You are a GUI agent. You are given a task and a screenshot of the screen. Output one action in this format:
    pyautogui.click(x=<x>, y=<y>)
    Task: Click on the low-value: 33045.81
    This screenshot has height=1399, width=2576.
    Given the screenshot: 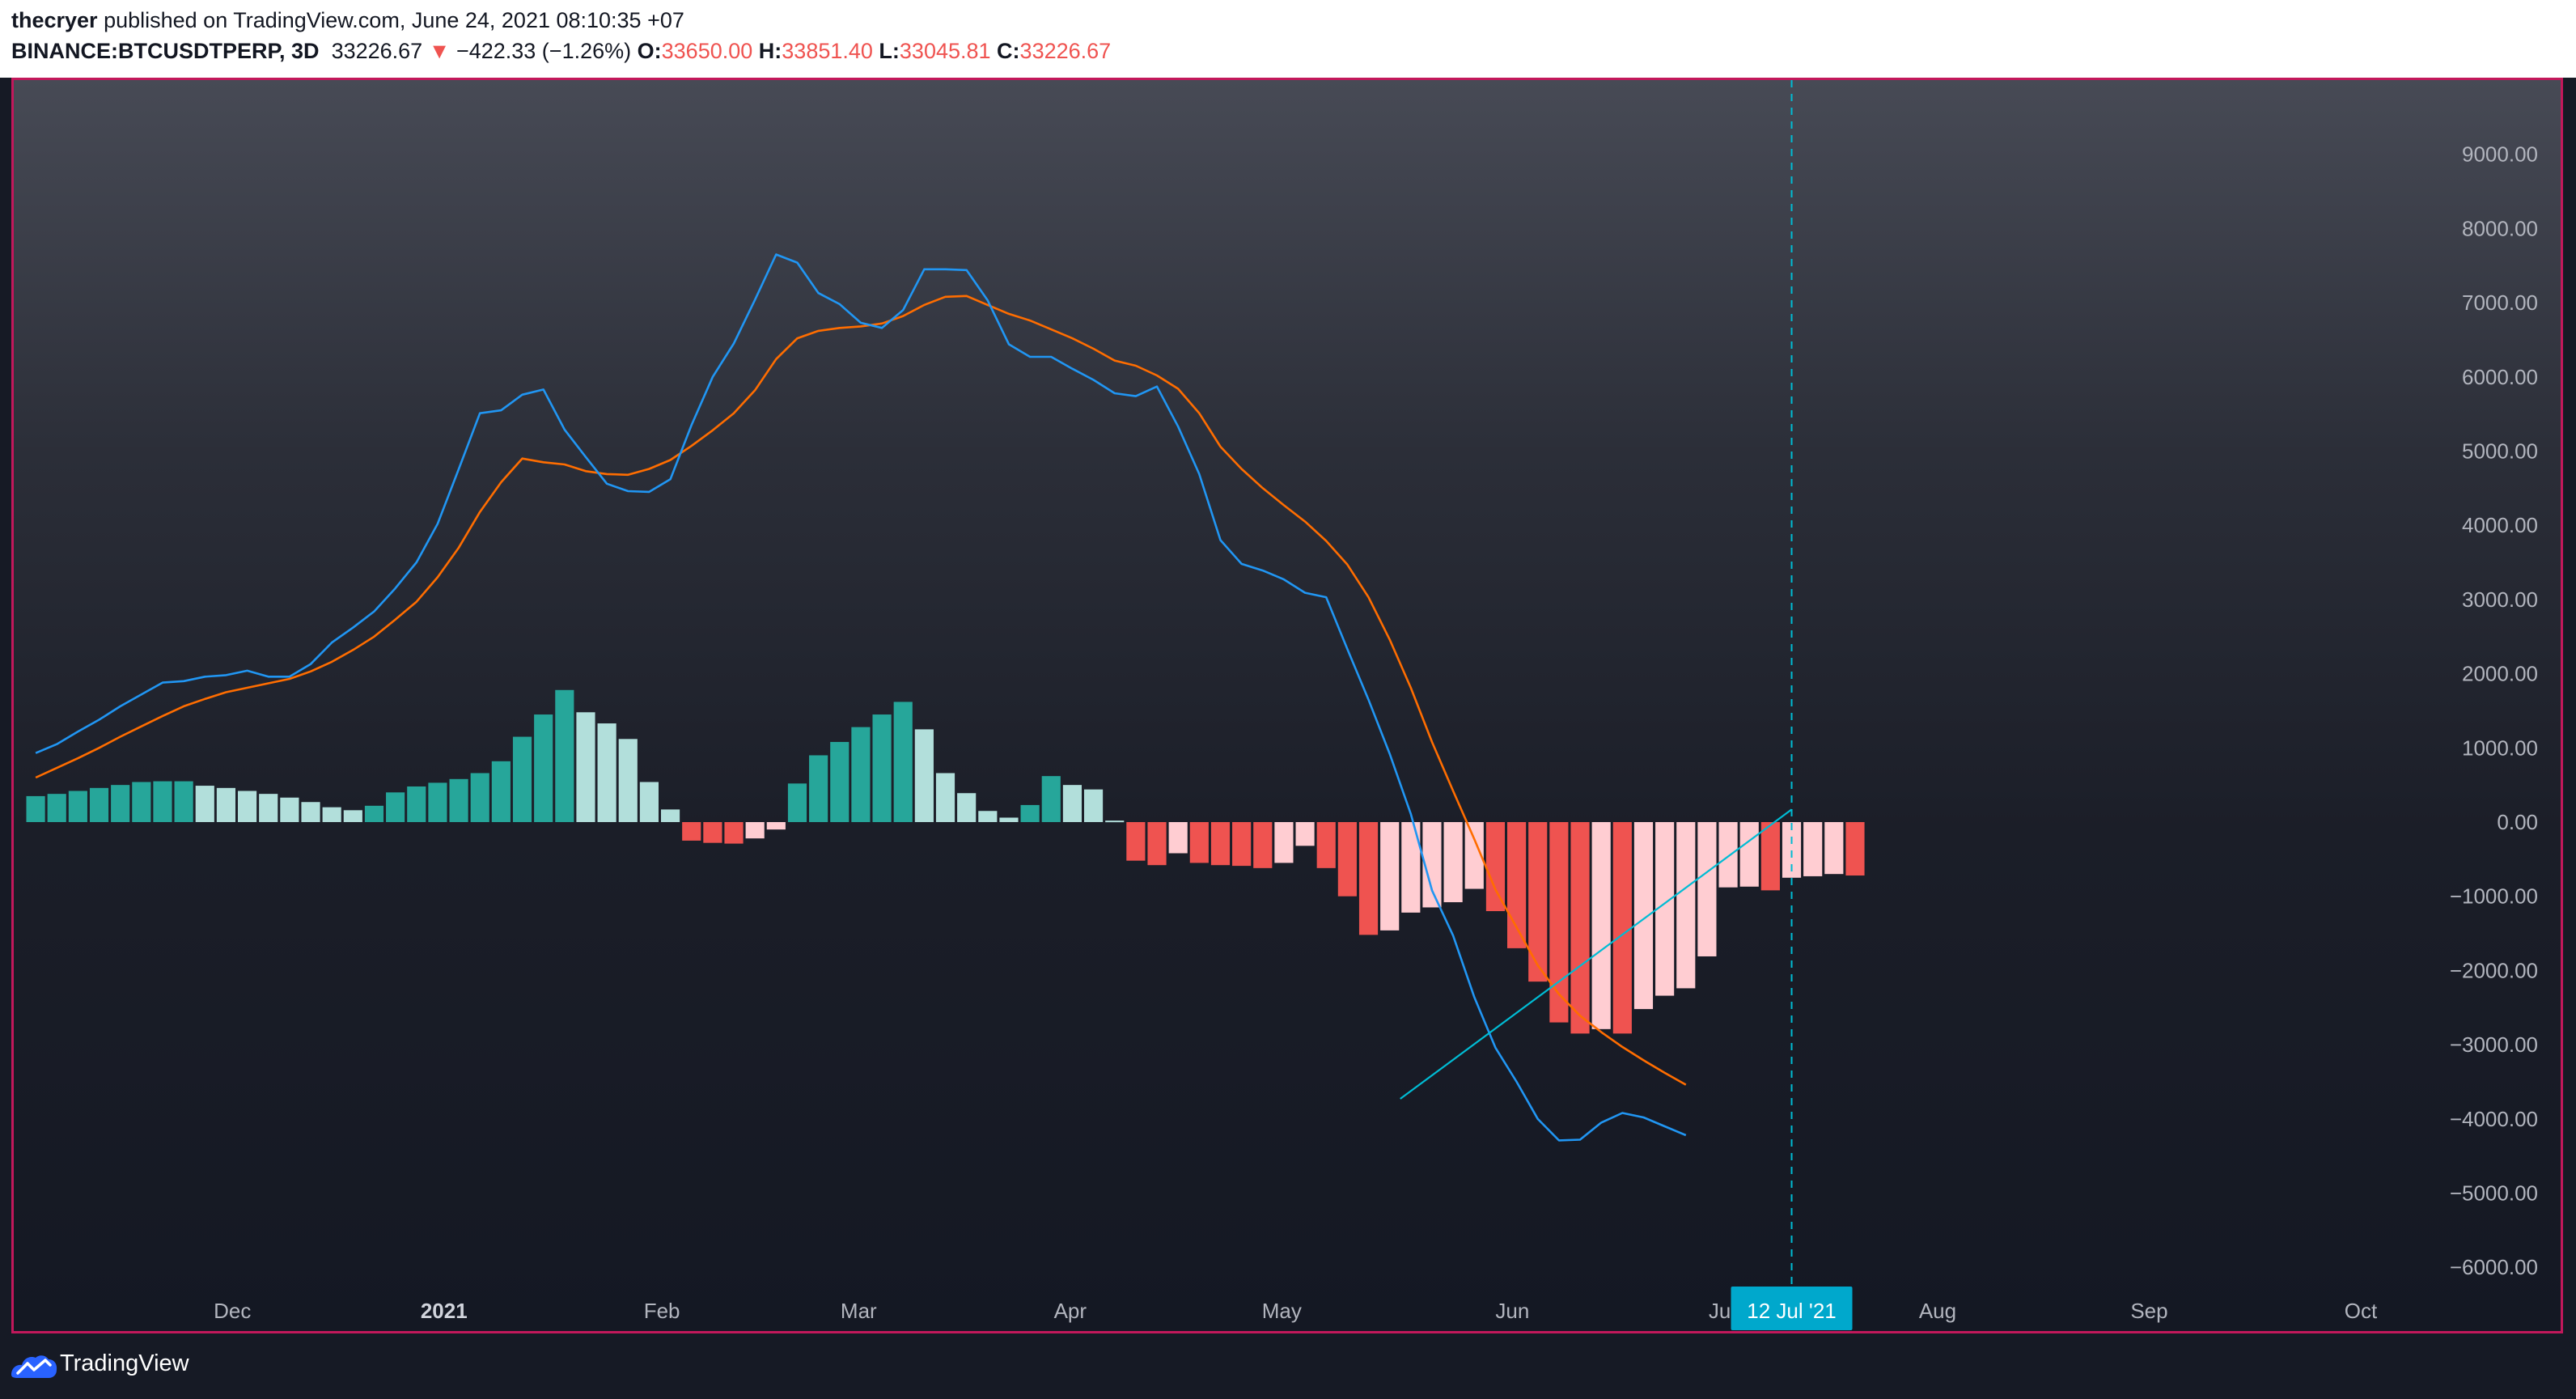 What is the action you would take?
    pyautogui.click(x=945, y=51)
    